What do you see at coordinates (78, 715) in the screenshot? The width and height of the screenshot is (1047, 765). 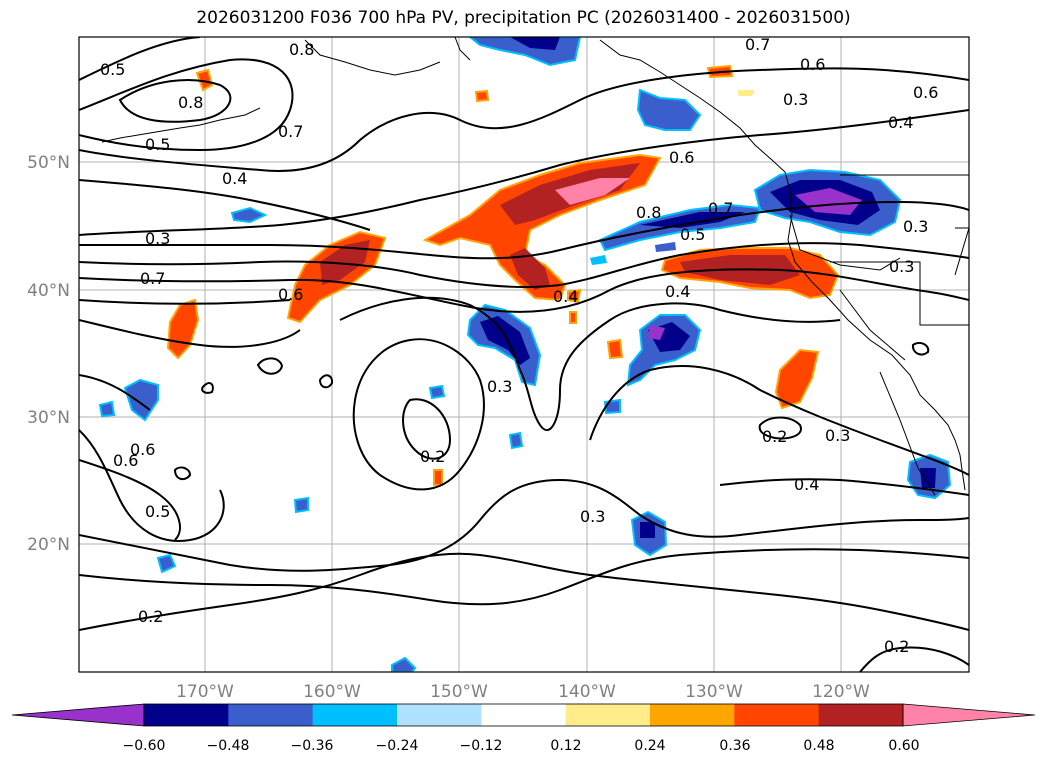 I see `colorbar-extend-low` at bounding box center [78, 715].